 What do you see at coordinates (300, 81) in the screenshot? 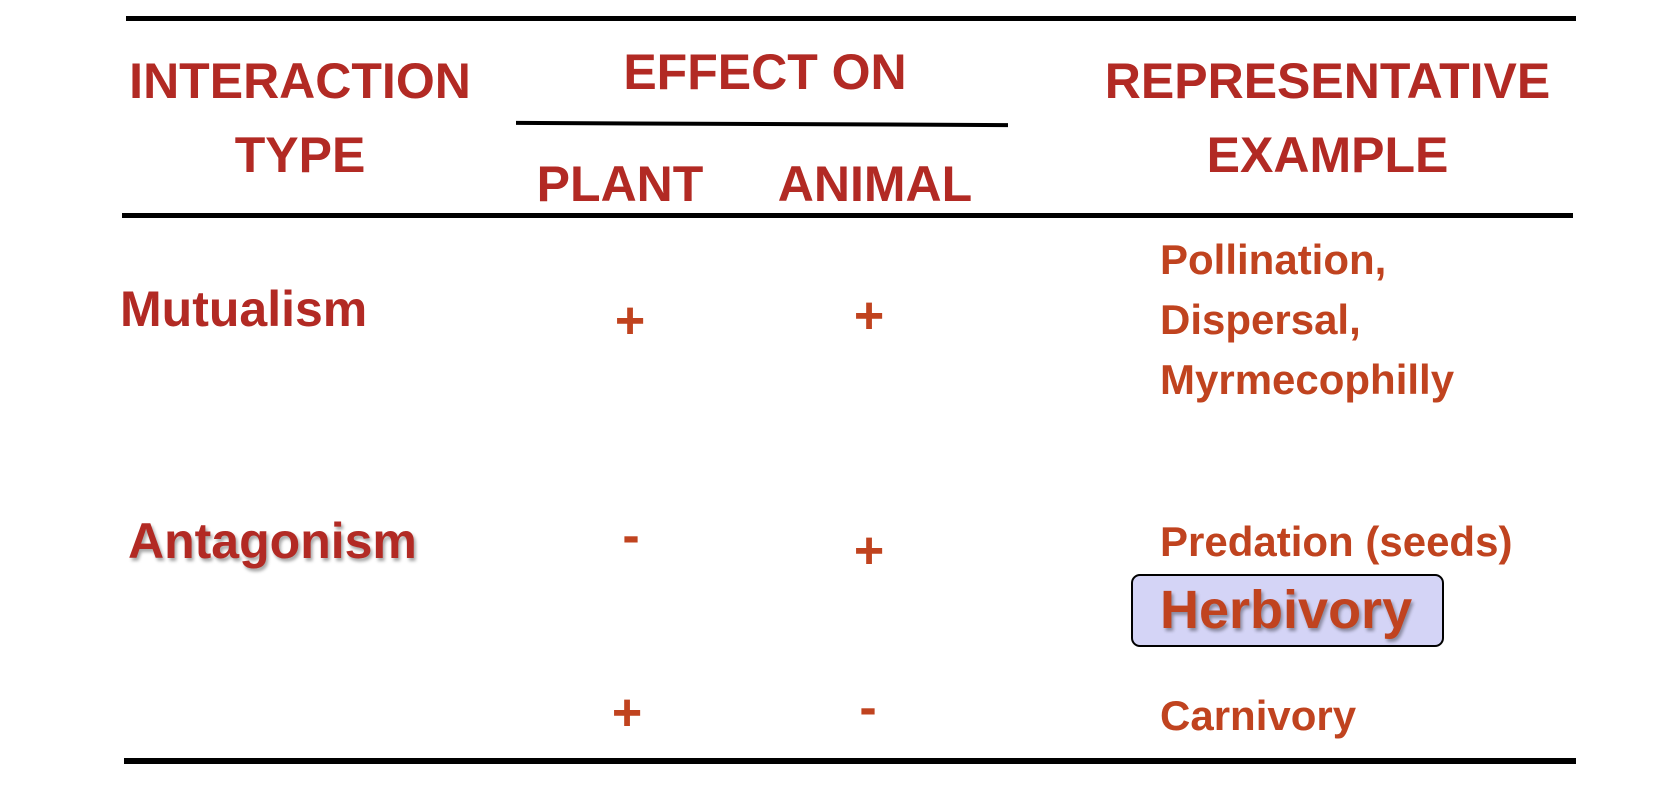
I see `header-interaction-type-line1: INTERACTION` at bounding box center [300, 81].